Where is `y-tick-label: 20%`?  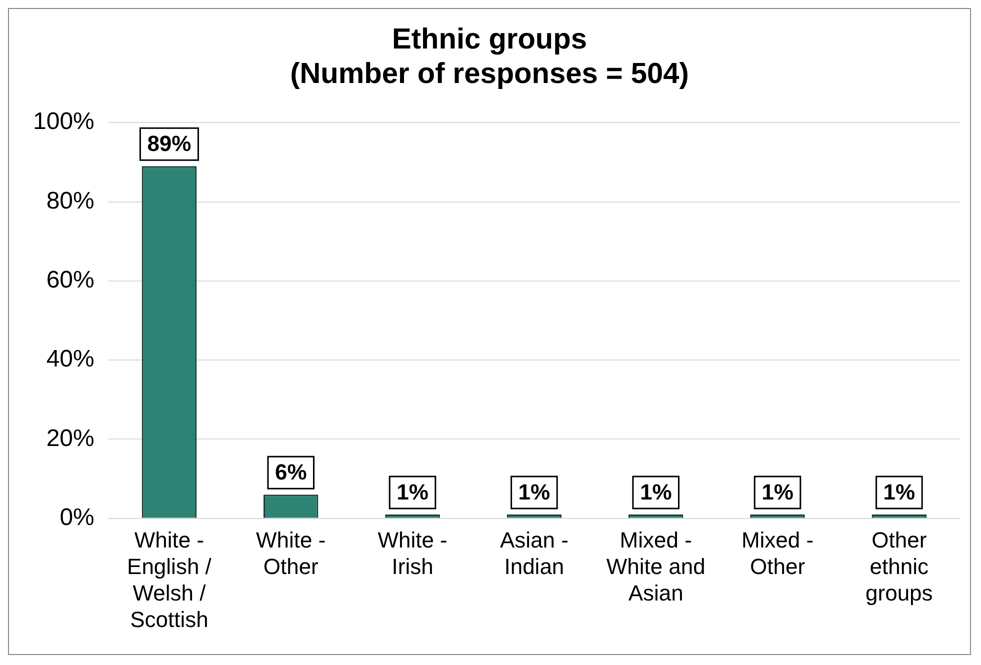
y-tick-label: 20% is located at coordinates (70, 438).